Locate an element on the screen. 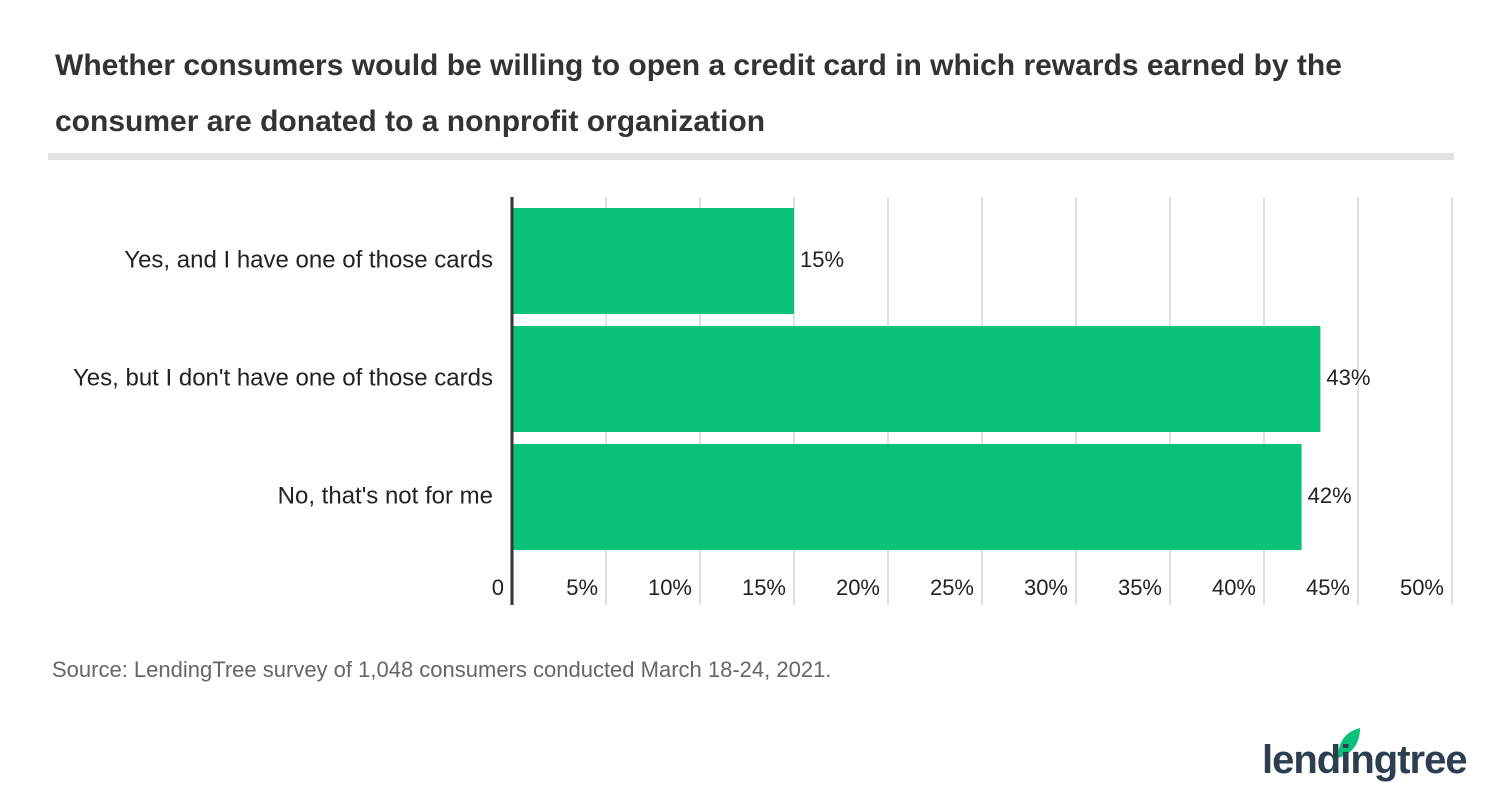 This screenshot has height=801, width=1490. x-tick-label: 0 is located at coordinates (498, 587).